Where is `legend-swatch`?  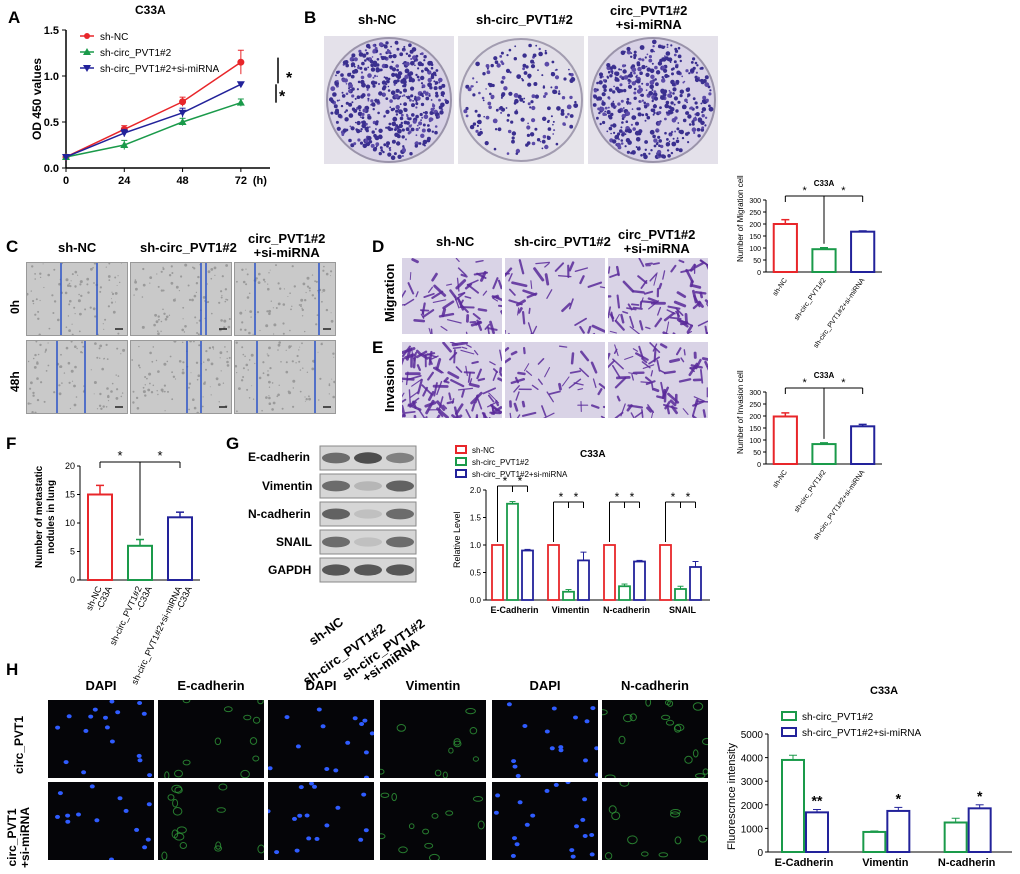 legend-swatch is located at coordinates (461, 449).